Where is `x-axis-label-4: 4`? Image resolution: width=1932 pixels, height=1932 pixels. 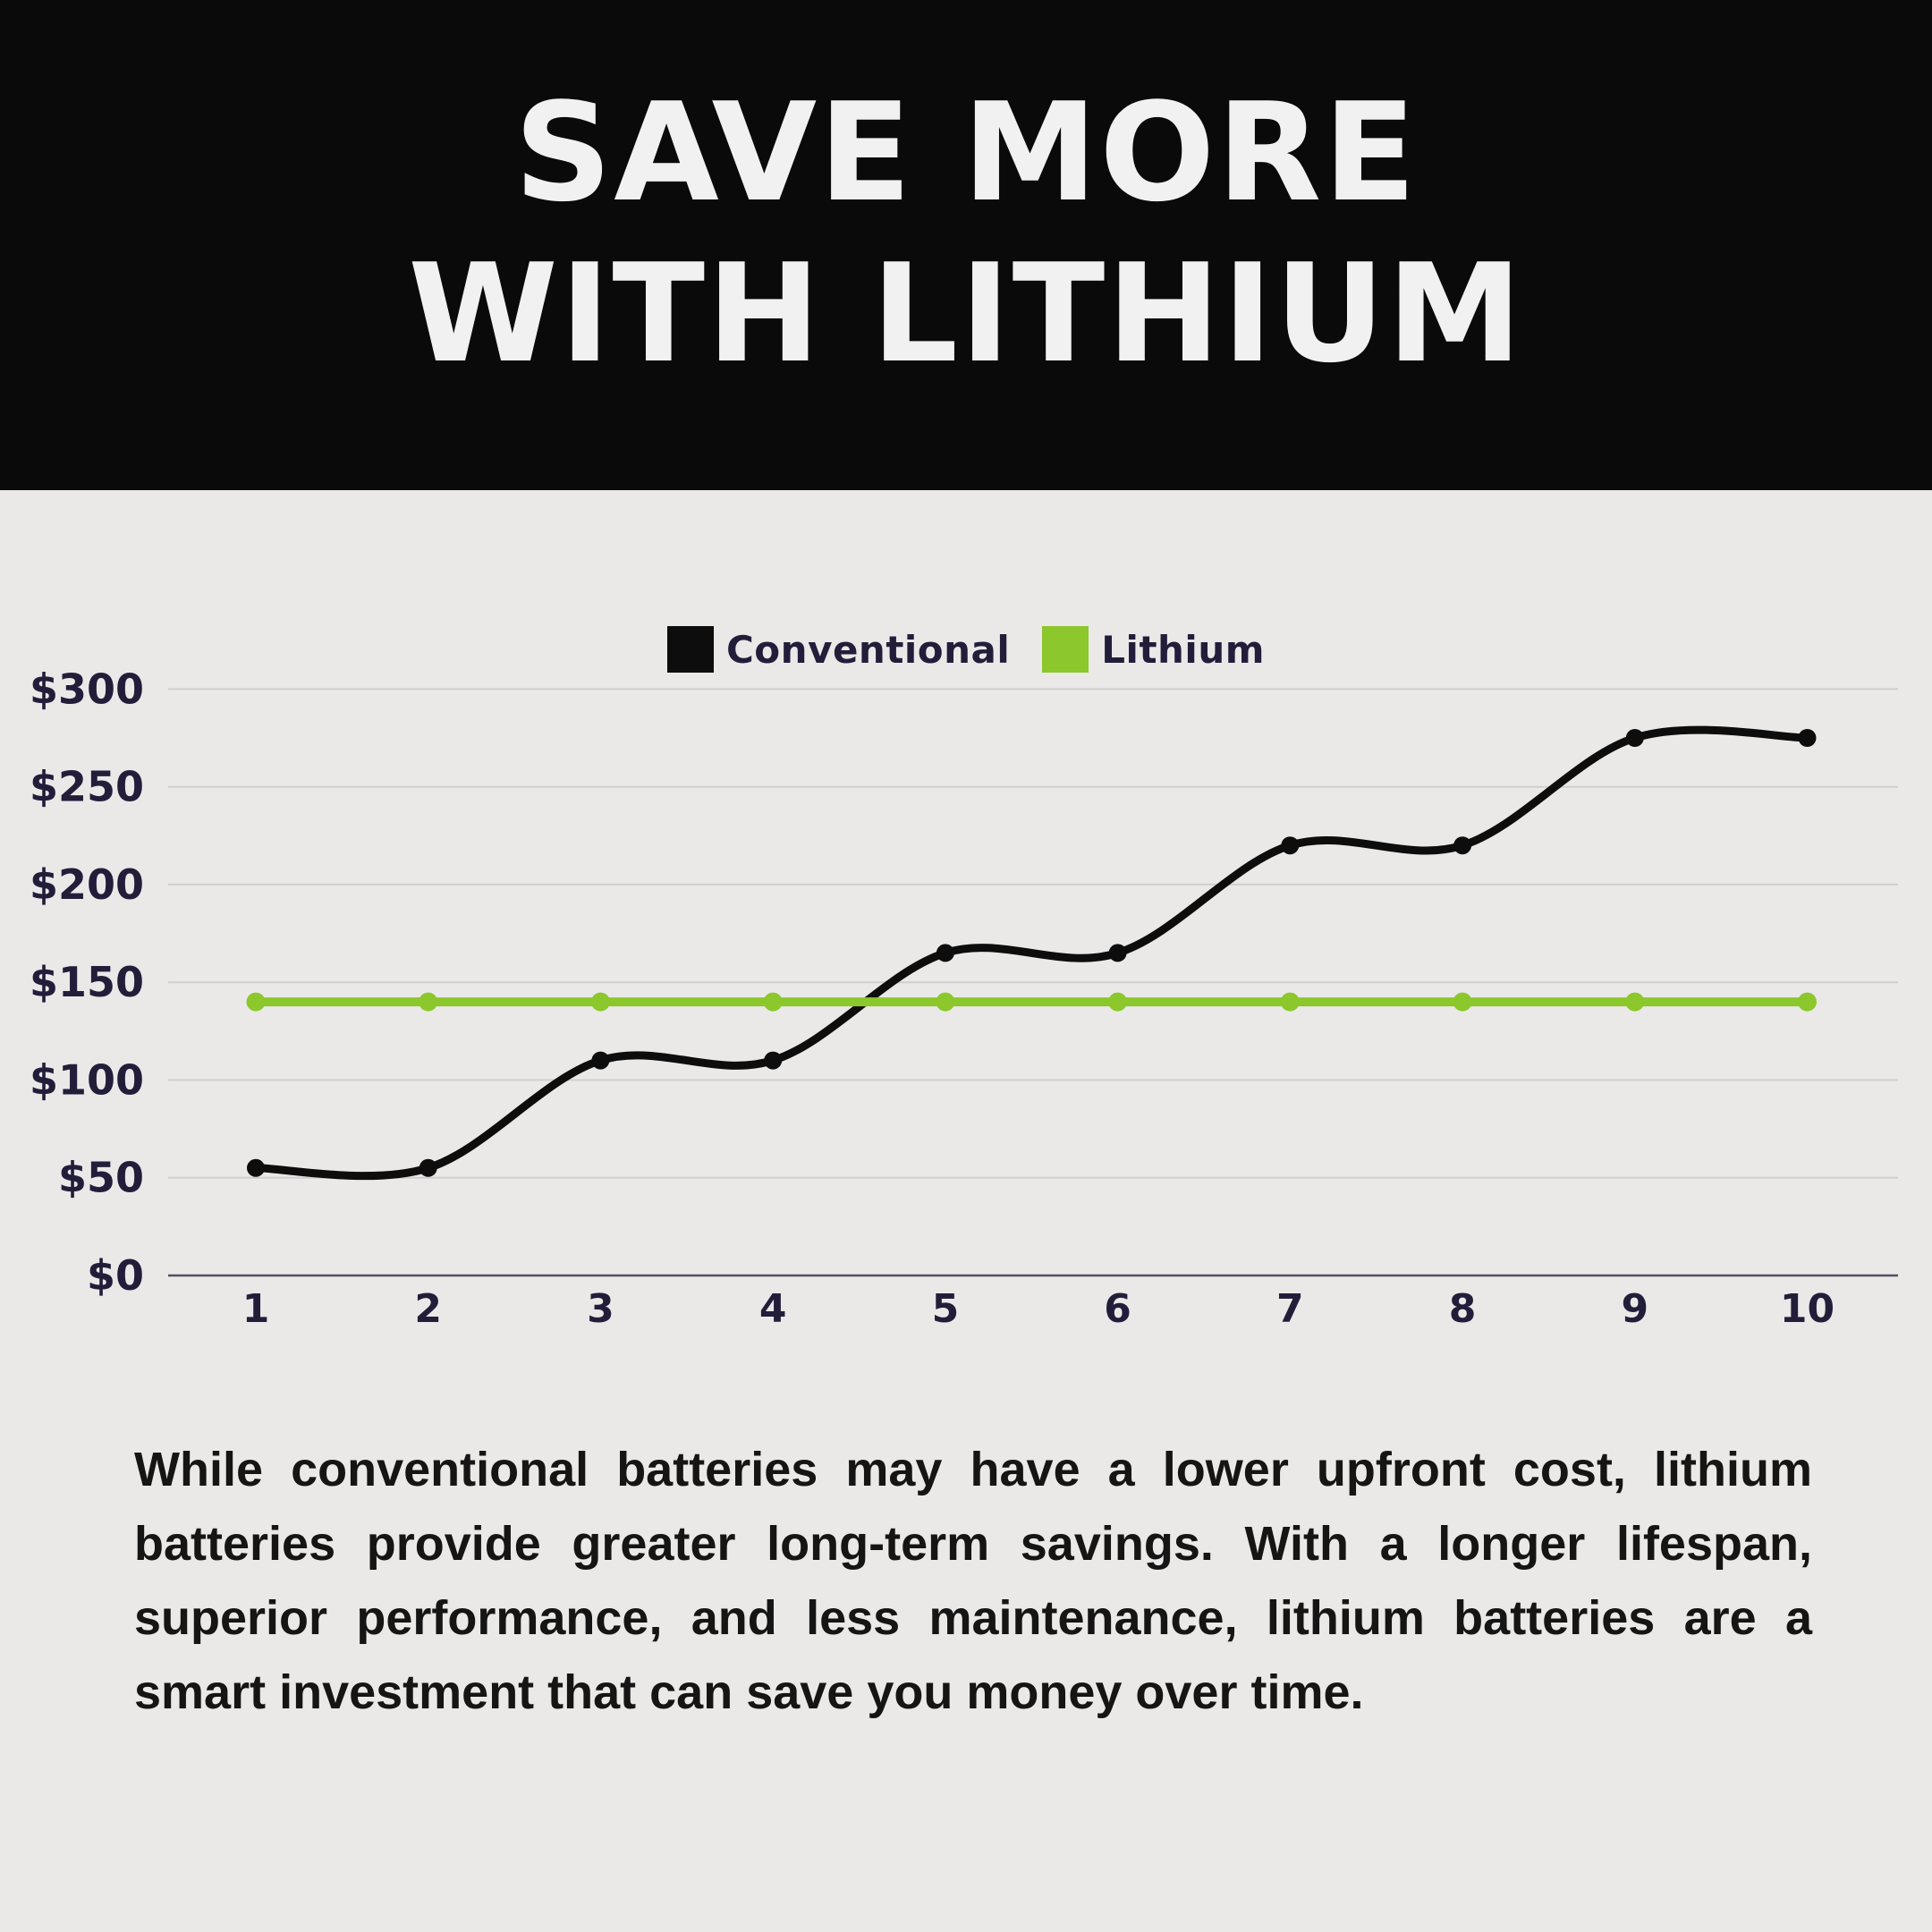 x-axis-label-4: 4 is located at coordinates (773, 1309).